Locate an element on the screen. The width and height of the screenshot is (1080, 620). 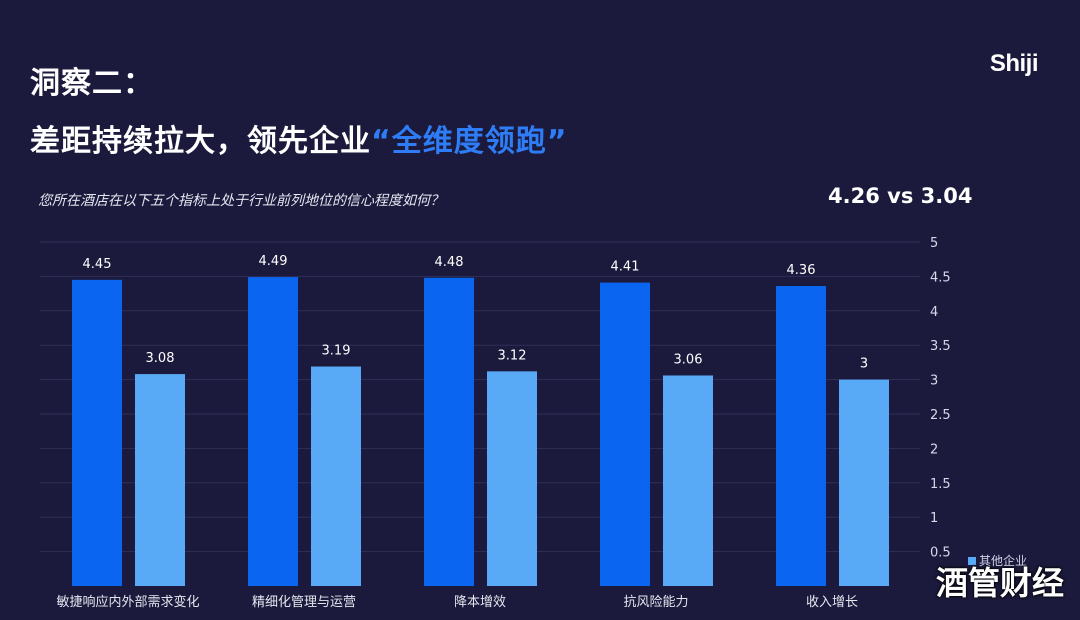
y-tick-label: 5 is located at coordinates (934, 243).